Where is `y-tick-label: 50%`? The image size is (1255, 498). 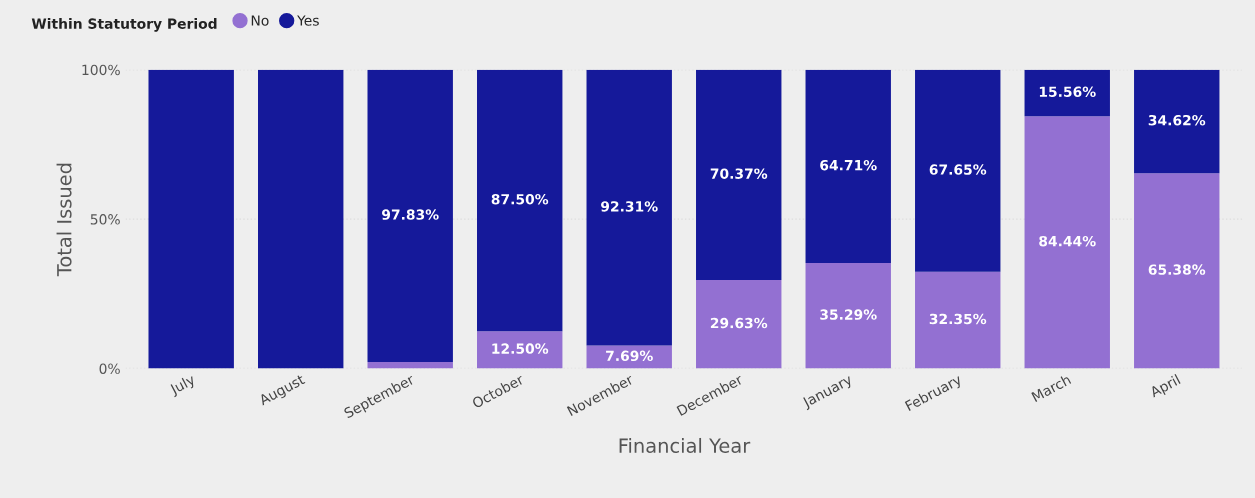 y-tick-label: 50% is located at coordinates (105, 219).